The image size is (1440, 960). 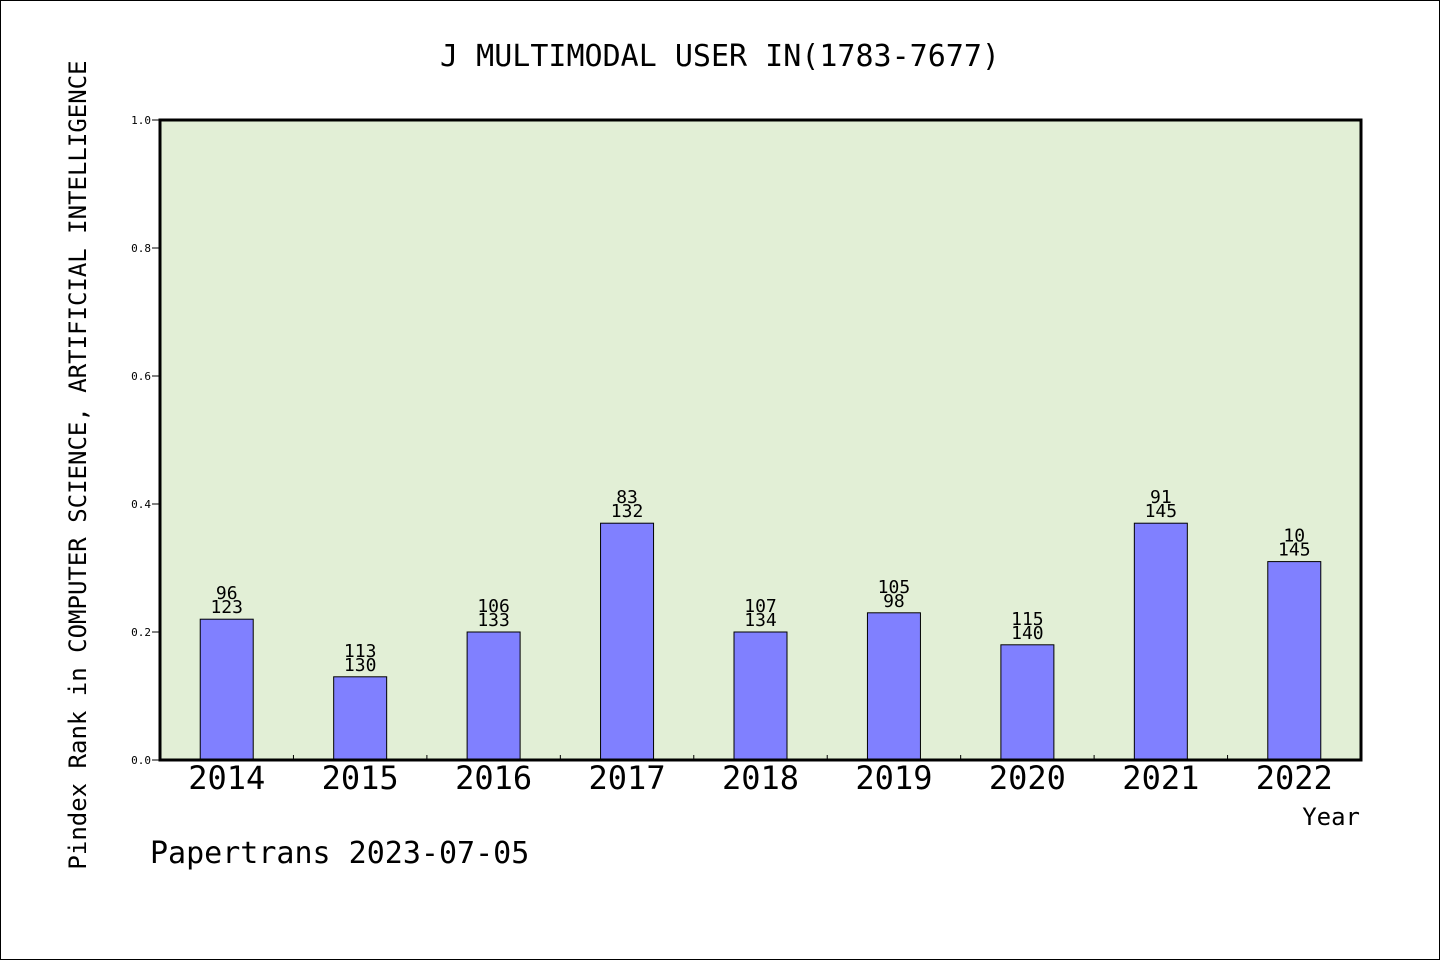 What do you see at coordinates (493, 778) in the screenshot?
I see `x-tick-label: 2016` at bounding box center [493, 778].